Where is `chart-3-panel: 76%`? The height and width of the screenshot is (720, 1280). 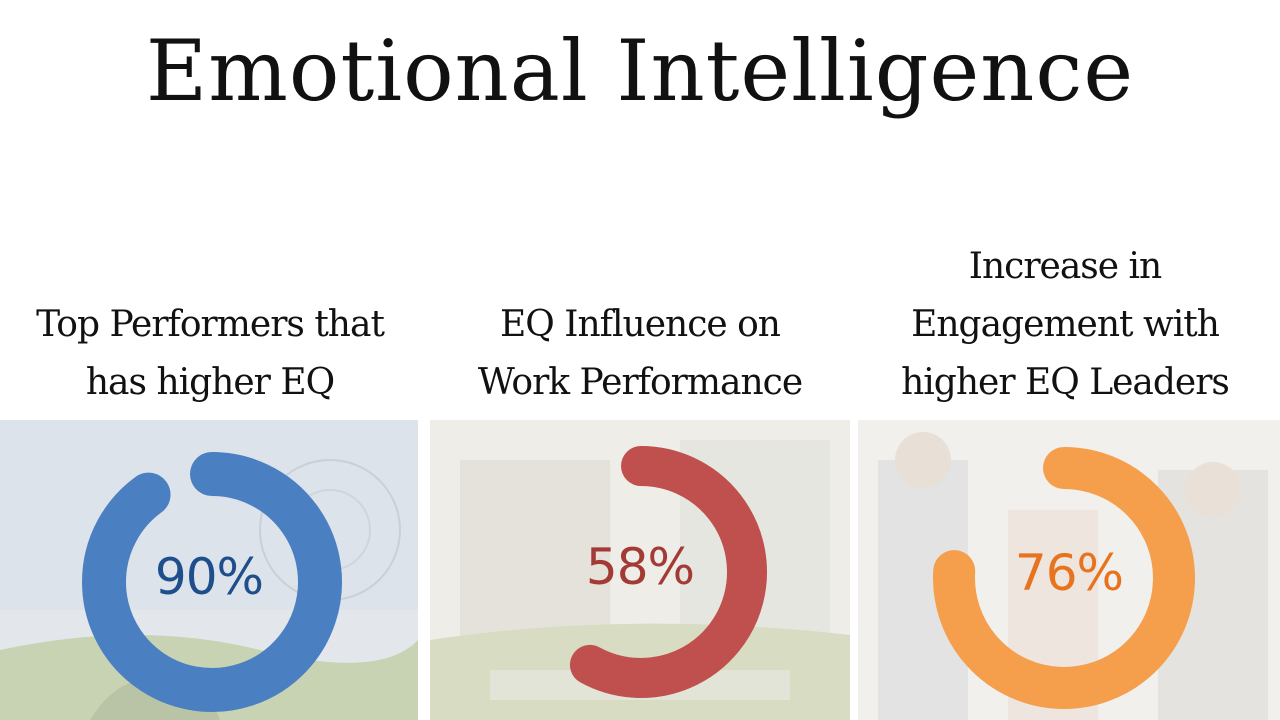 chart-3-panel: 76% is located at coordinates (1069, 570).